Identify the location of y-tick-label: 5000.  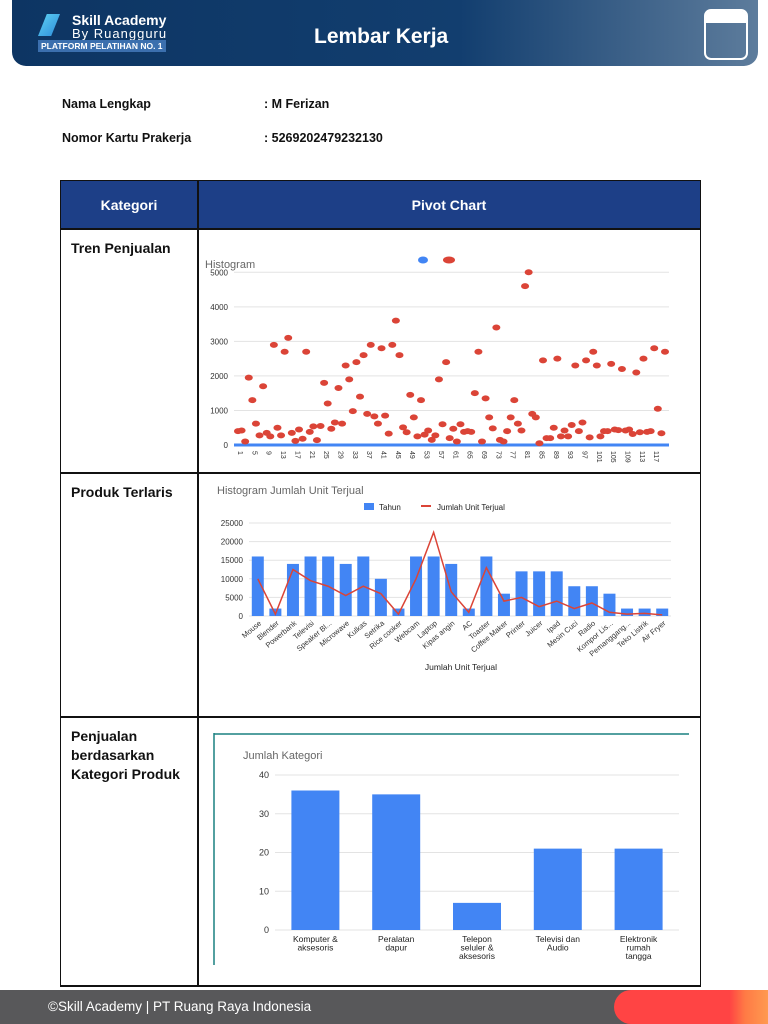
(219, 272).